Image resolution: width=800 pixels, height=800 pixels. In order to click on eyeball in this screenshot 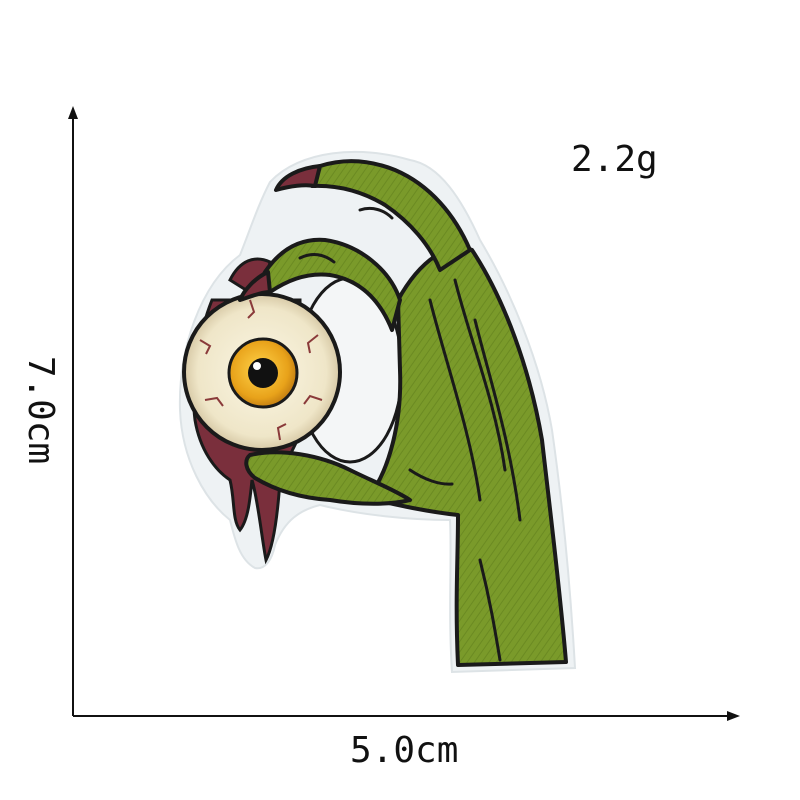, I will do `click(262, 372)`.